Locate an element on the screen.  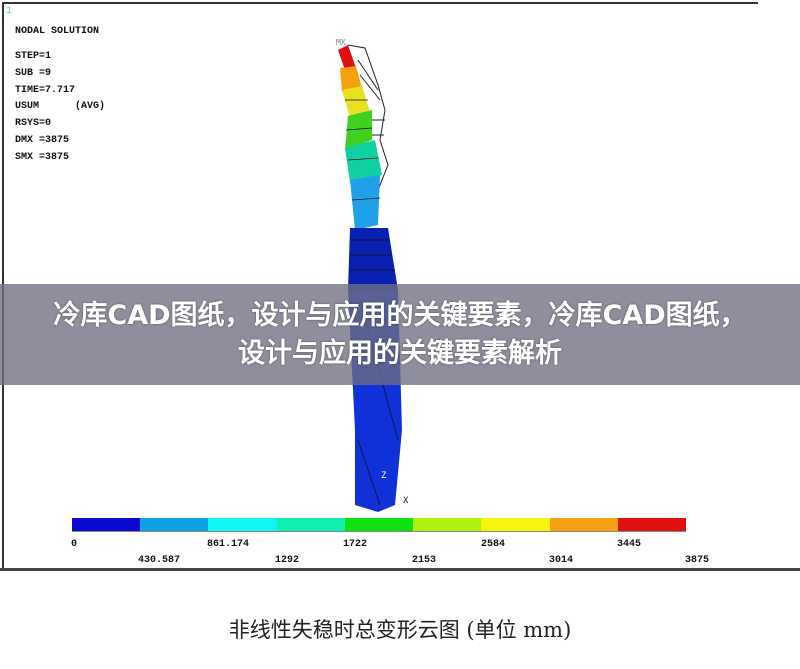
frame-divider is located at coordinates (400, 569).